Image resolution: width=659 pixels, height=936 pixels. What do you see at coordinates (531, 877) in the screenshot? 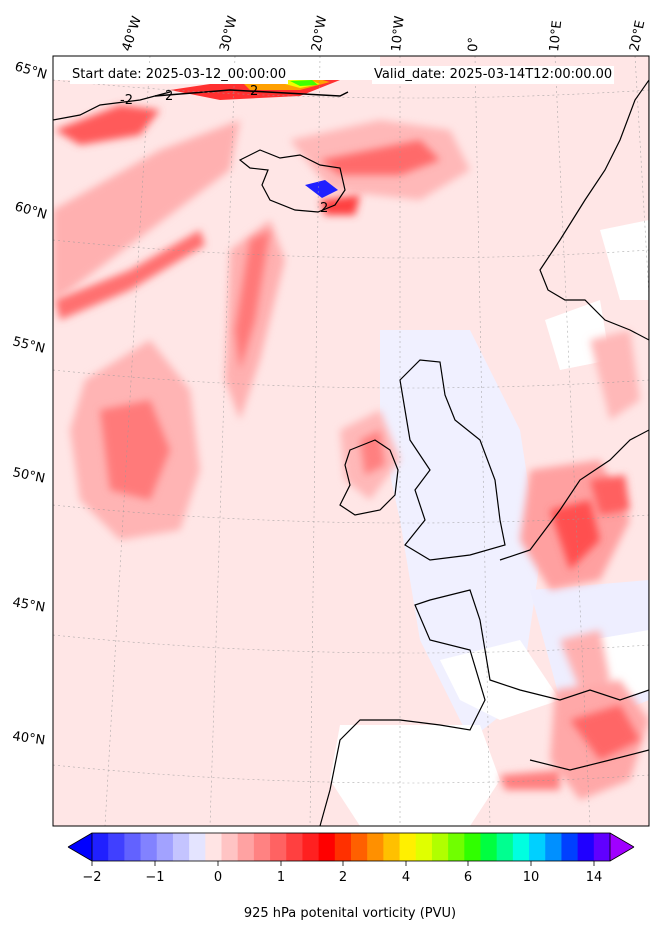
I see `colorbar-tick-label: 10` at bounding box center [531, 877].